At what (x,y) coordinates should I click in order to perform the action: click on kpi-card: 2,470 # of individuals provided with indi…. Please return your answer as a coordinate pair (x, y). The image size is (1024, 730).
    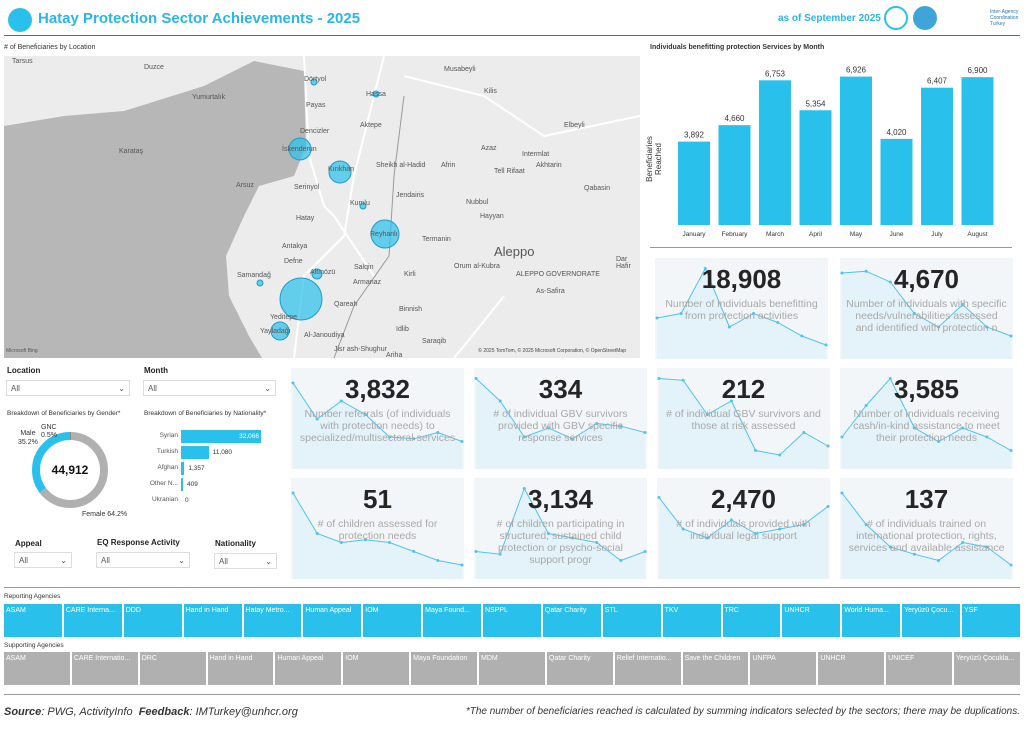
    Looking at the image, I should click on (743, 528).